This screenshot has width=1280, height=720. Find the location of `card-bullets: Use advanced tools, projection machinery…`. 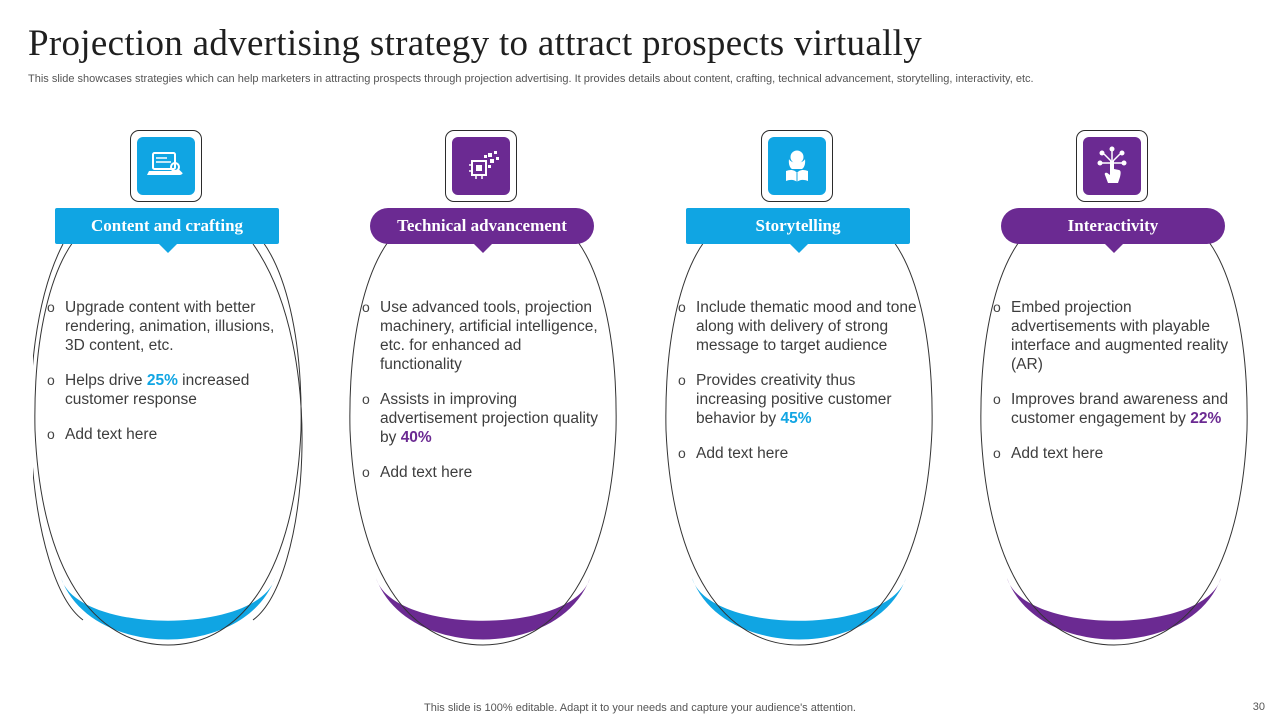

card-bullets: Use advanced tools, projection machinery… is located at coordinates (482, 398).